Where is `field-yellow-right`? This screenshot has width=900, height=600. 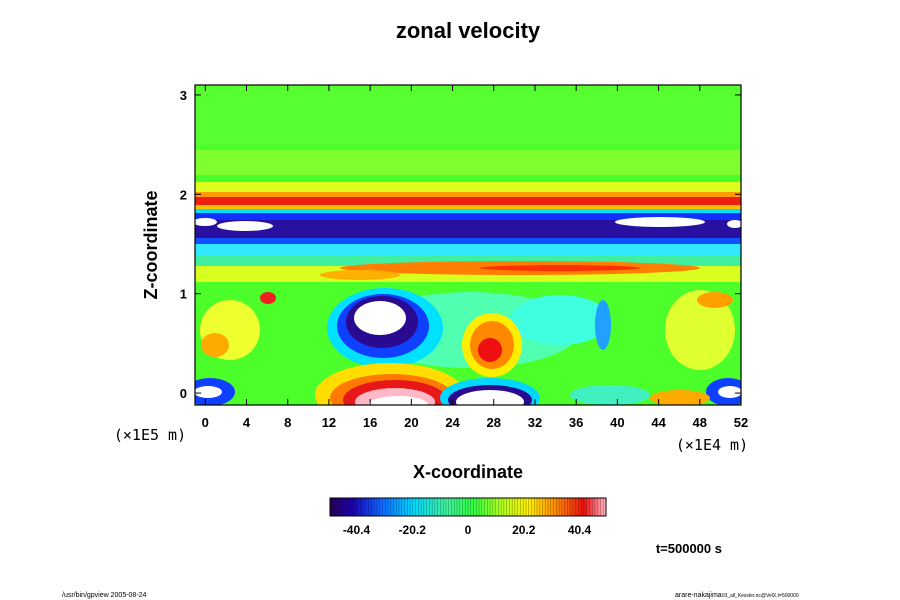
field-yellow-right is located at coordinates (700, 330).